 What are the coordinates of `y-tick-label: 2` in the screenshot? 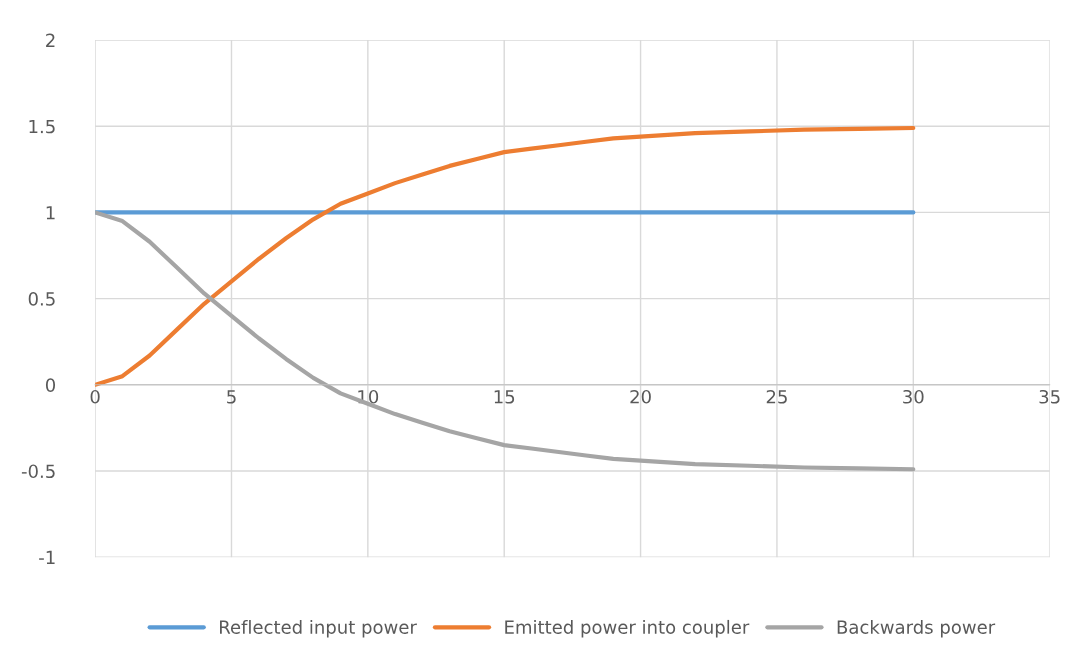 It's located at (50, 40).